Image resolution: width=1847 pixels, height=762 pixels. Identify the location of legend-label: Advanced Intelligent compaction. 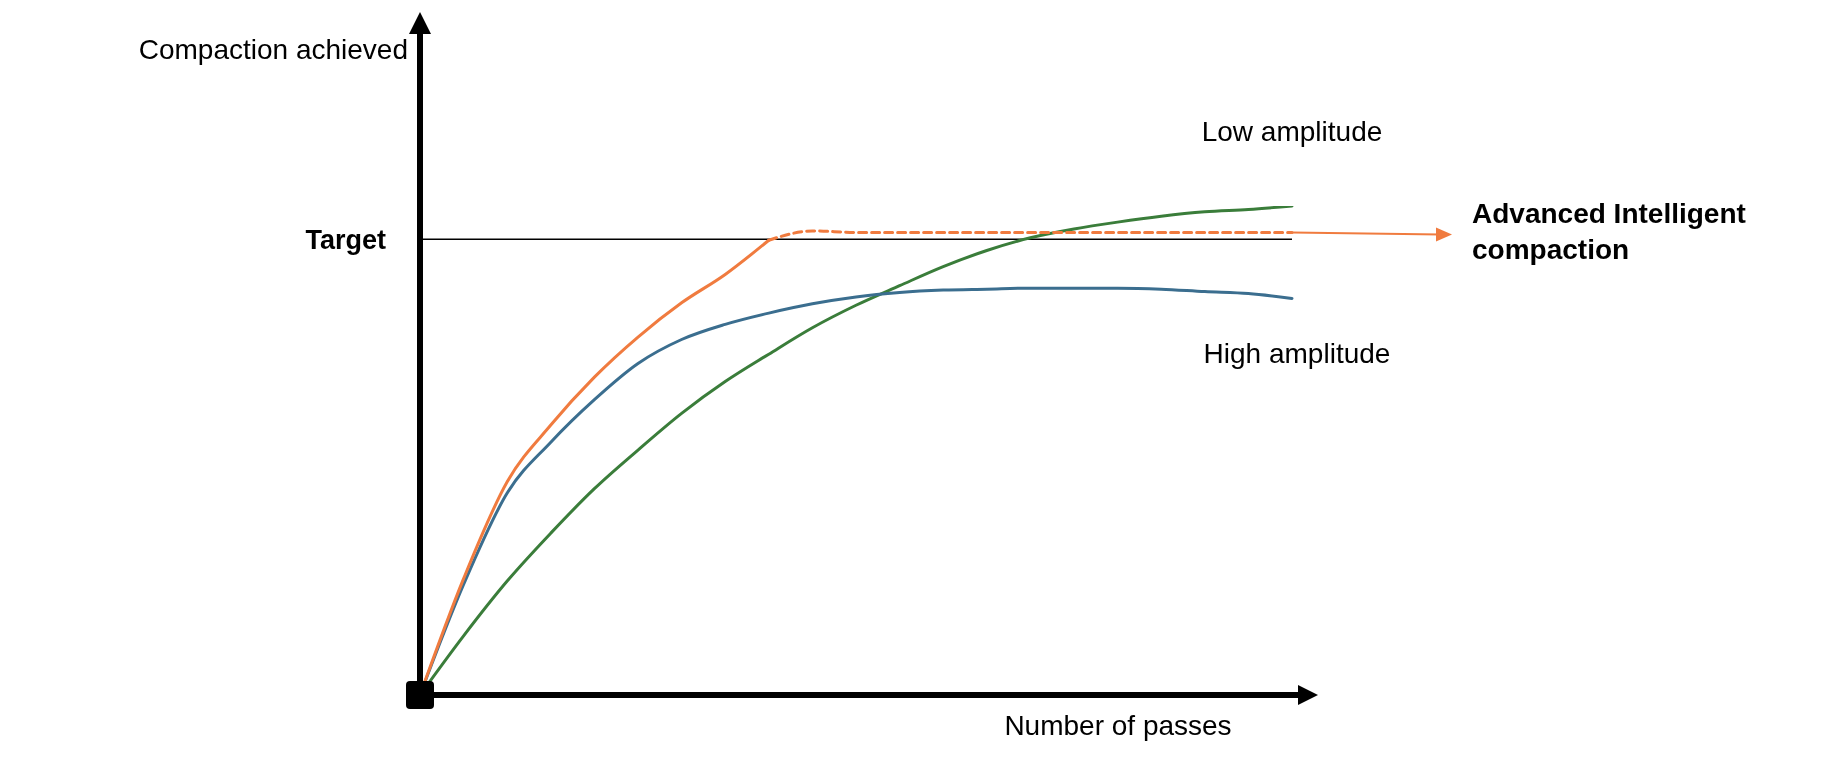
(1609, 232).